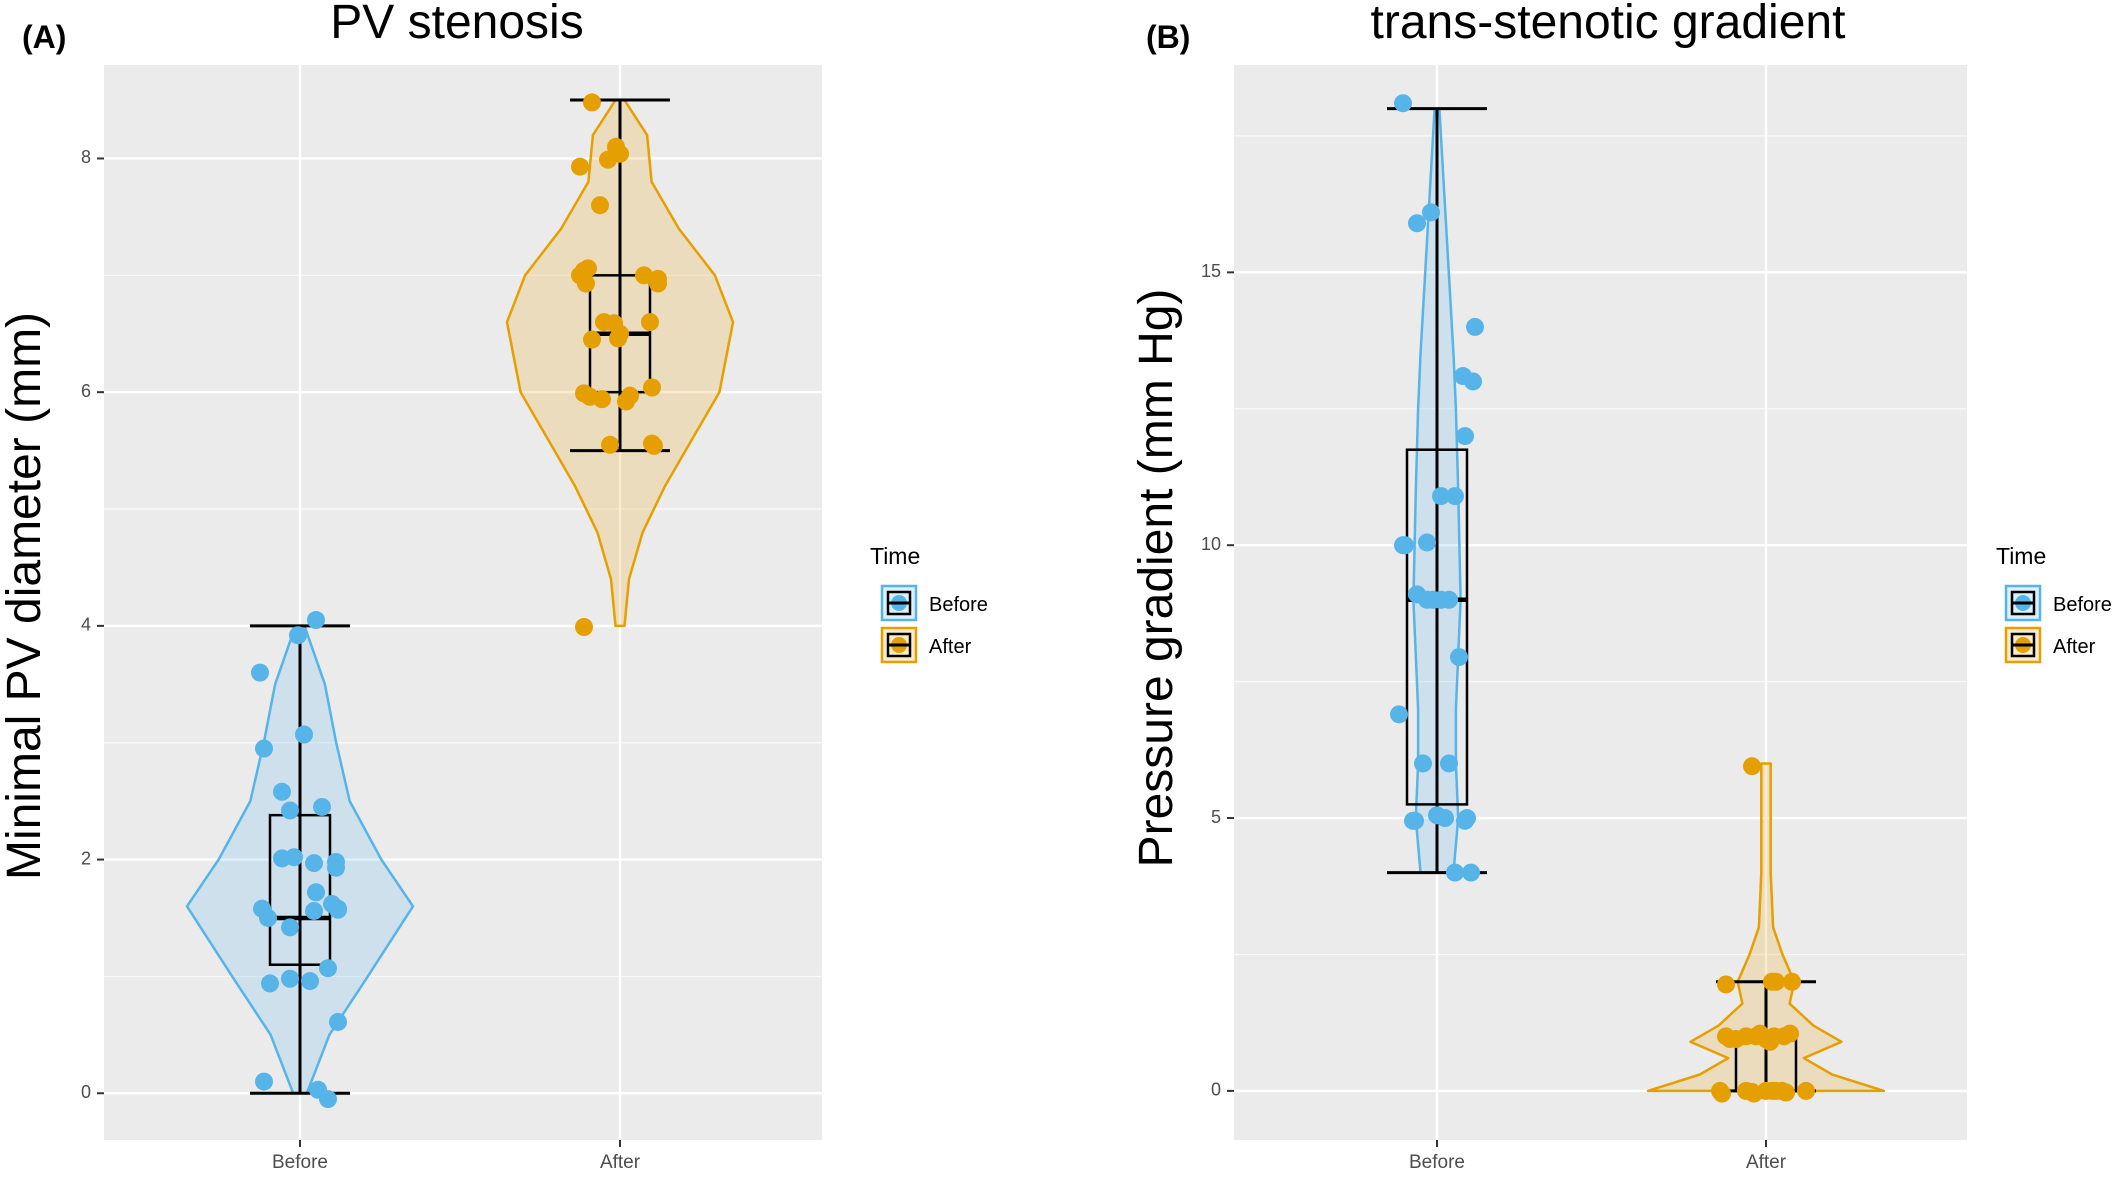 This screenshot has width=2128, height=1180. Describe the element at coordinates (2023, 645) in the screenshot. I see `panel-b-legend-key-after` at that location.